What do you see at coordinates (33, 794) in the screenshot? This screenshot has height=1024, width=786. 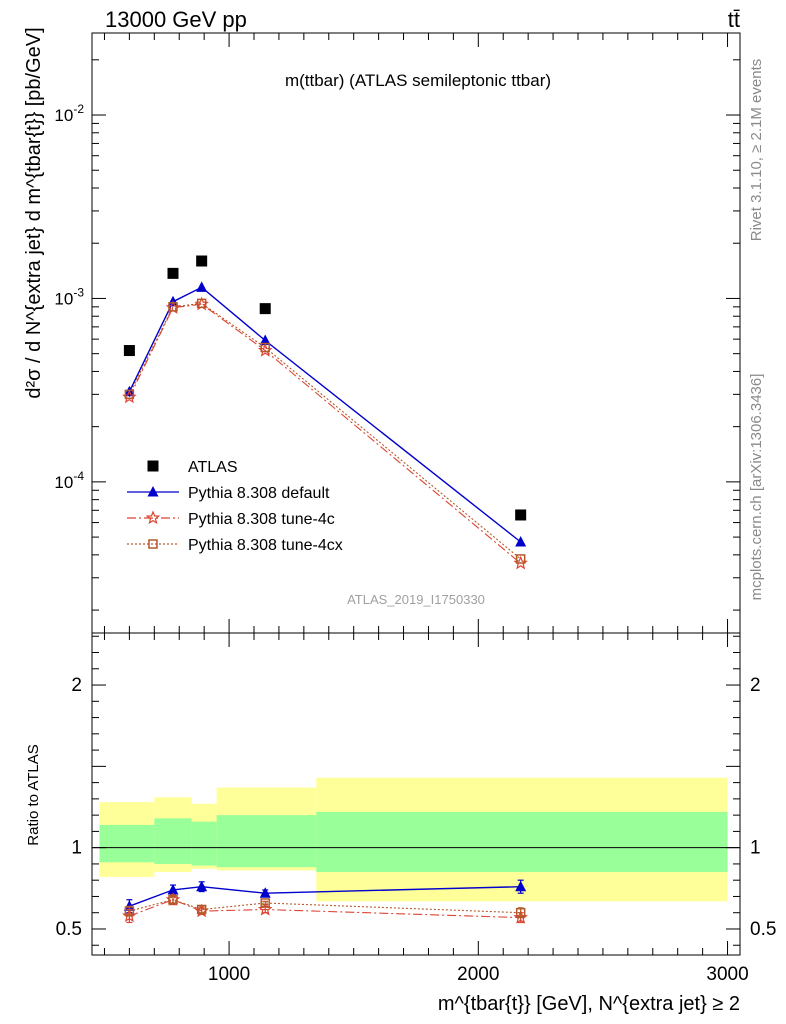 I see `ratio-y-axis-label: Ratio to ATLAS` at bounding box center [33, 794].